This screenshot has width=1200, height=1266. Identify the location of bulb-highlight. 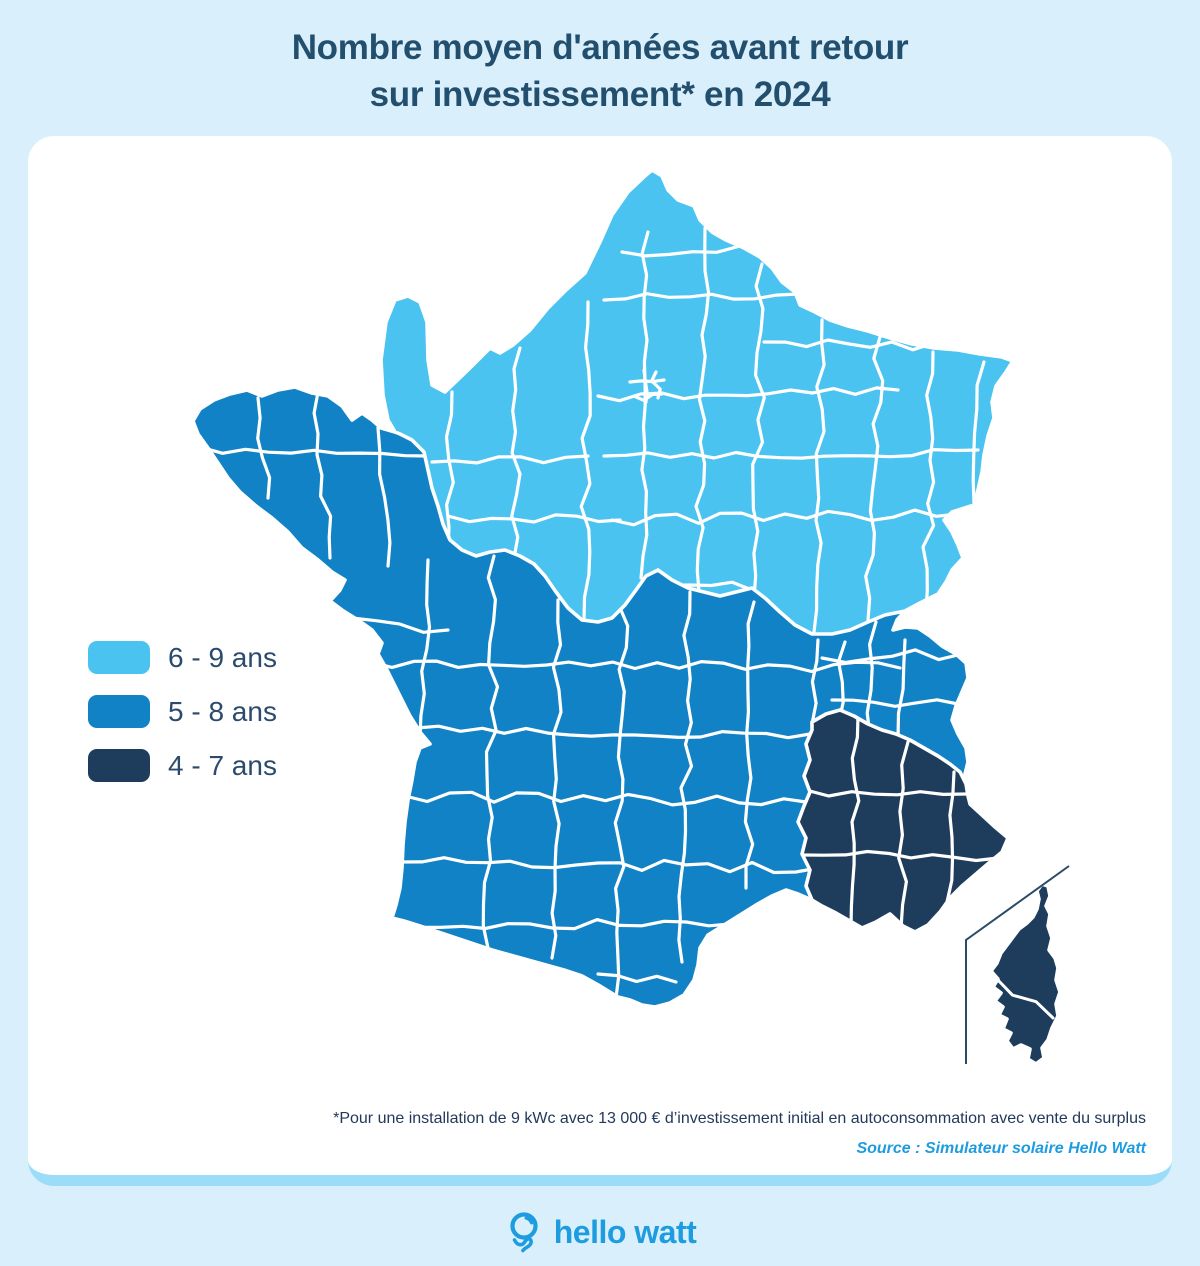
(528, 1220).